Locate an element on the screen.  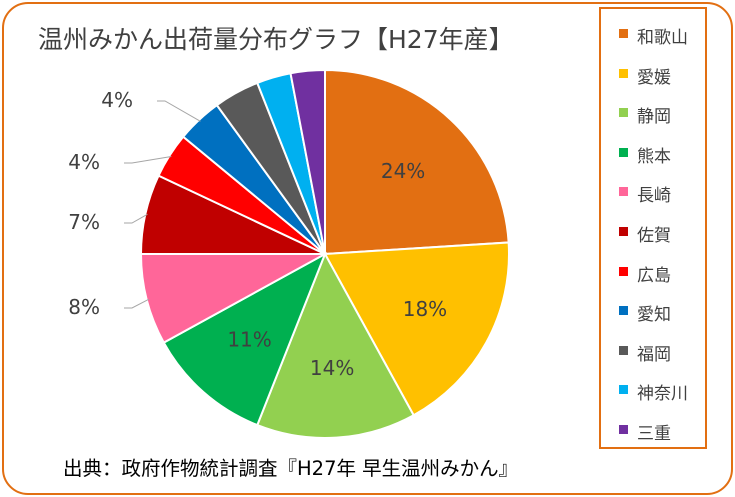
legend-label: 神奈川 is located at coordinates (662, 394).